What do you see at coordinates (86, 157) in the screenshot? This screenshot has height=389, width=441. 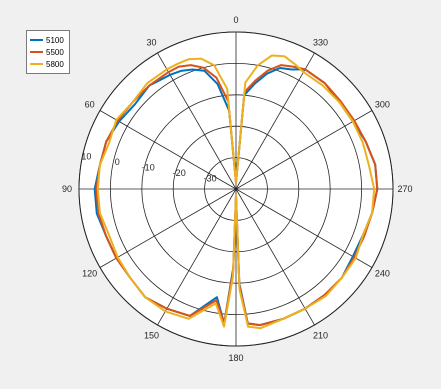 I see `radial-tick-label: 10` at bounding box center [86, 157].